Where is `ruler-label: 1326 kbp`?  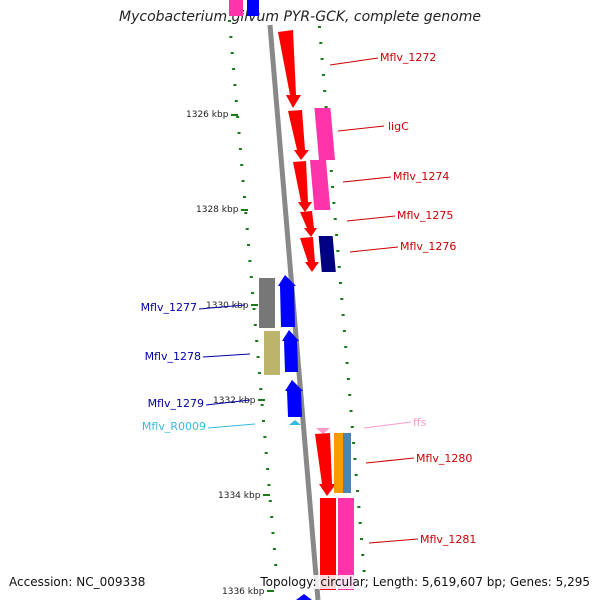
ruler-label: 1326 kbp is located at coordinates (207, 115).